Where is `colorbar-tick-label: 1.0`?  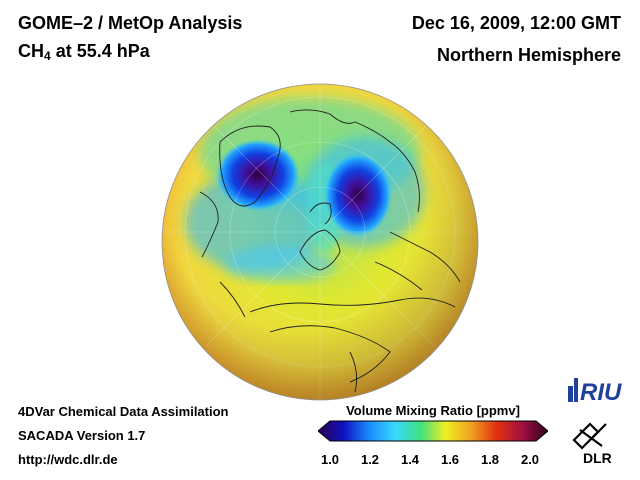
colorbar-tick-label: 1.0 is located at coordinates (330, 459).